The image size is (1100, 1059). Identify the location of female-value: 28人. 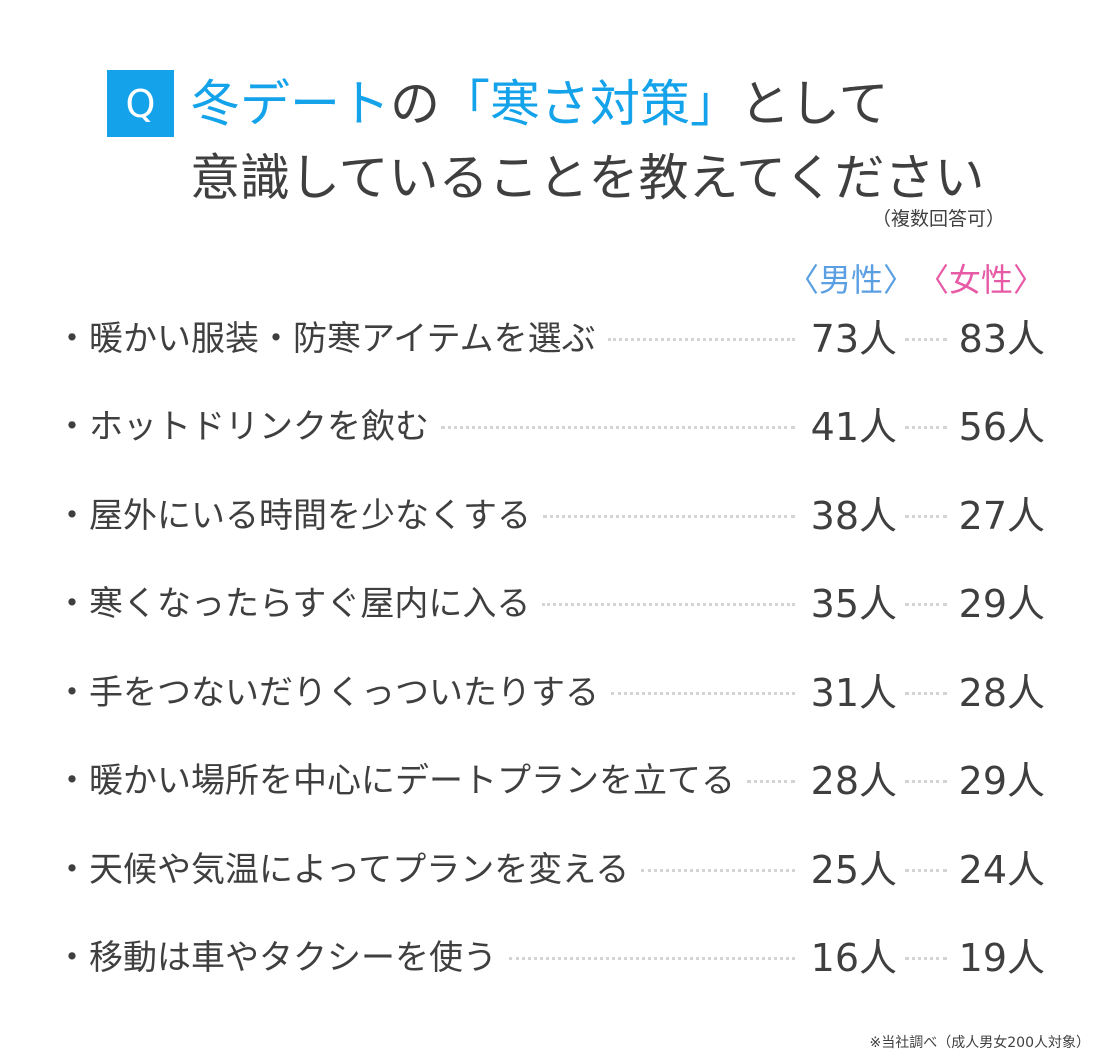
(1001, 692).